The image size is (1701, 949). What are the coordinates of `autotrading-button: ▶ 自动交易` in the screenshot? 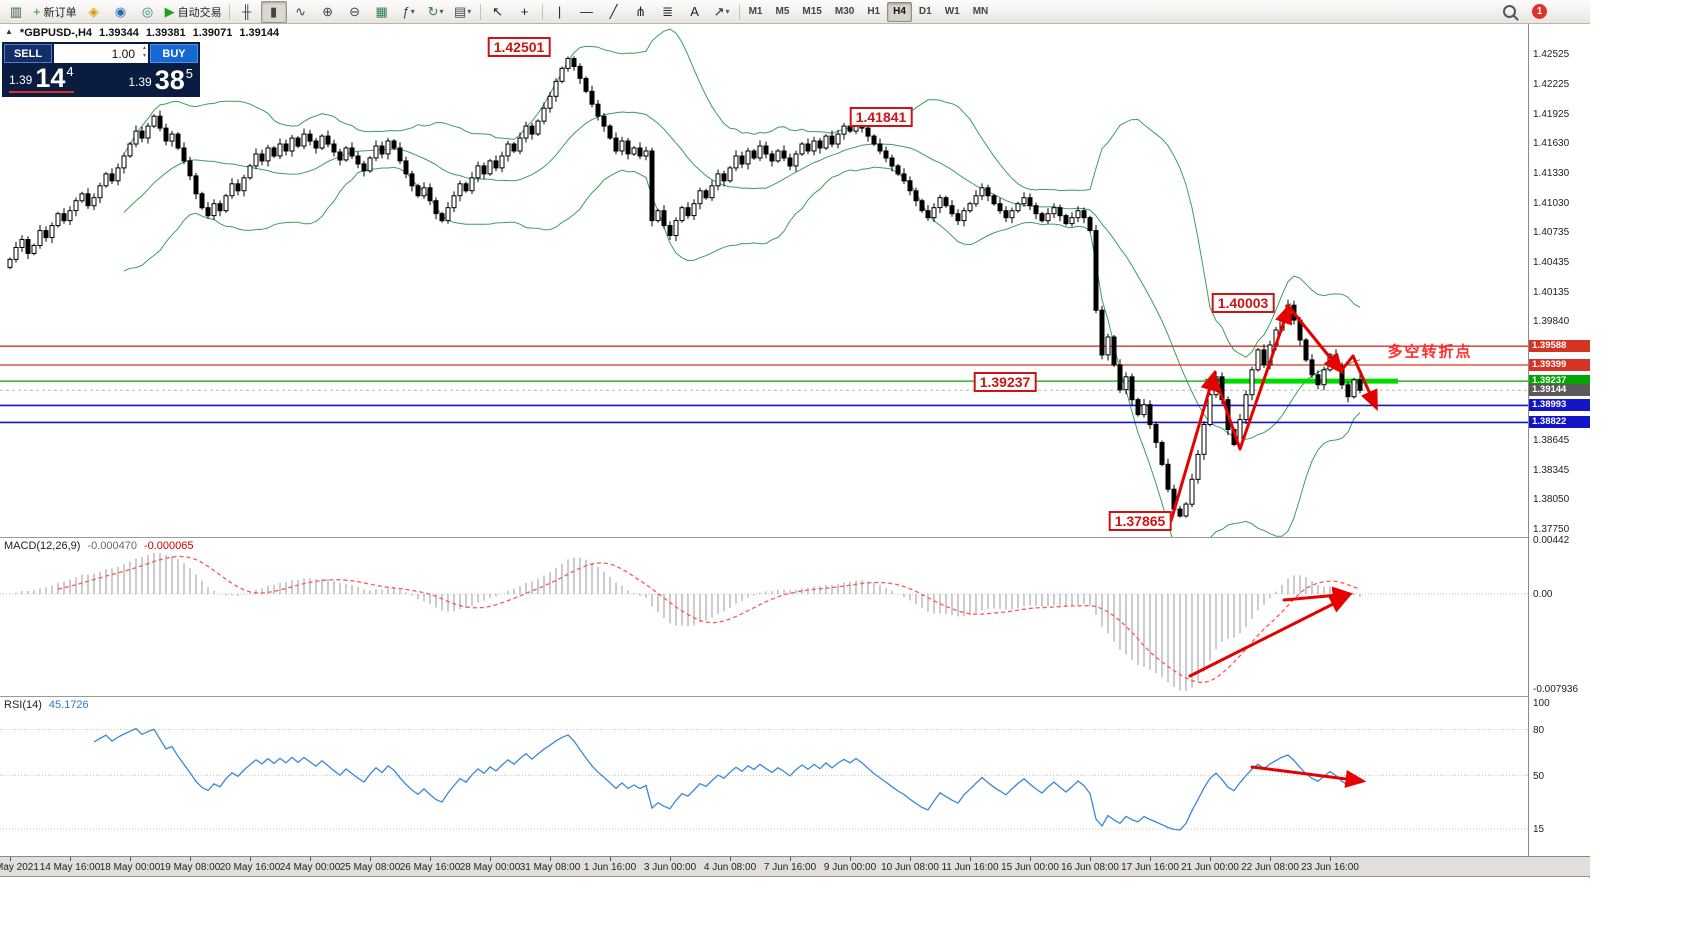 It's located at (193, 12).